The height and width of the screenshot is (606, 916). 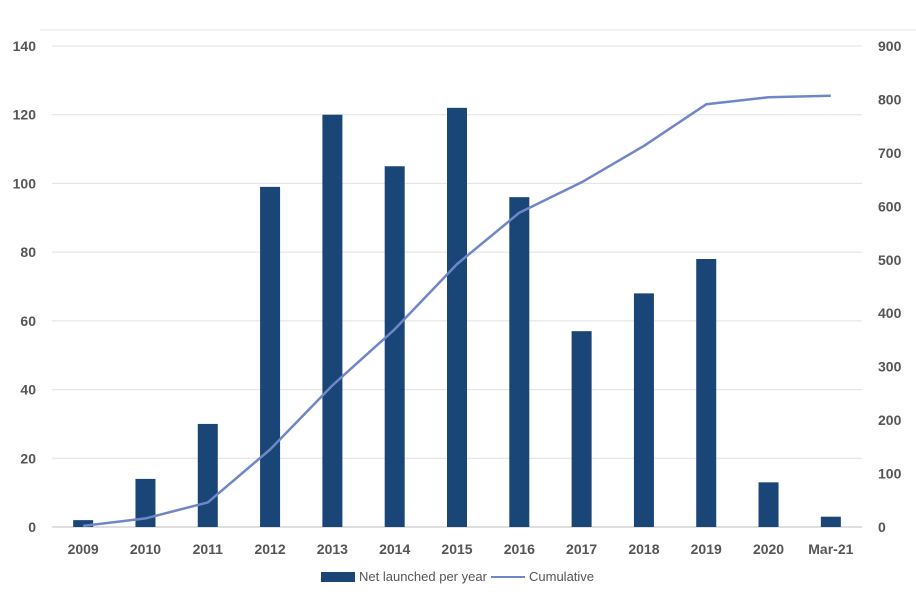 What do you see at coordinates (643, 410) in the screenshot?
I see `bar-2018` at bounding box center [643, 410].